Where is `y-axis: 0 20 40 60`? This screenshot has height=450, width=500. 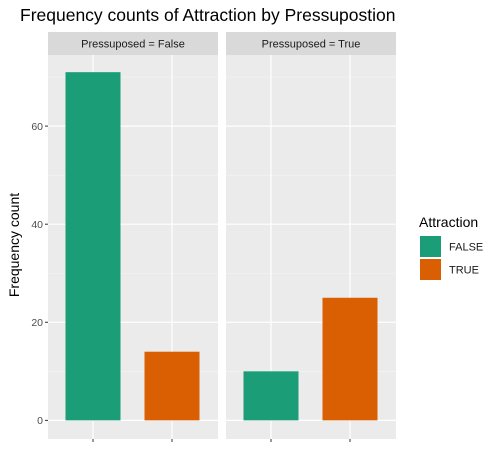 y-axis: 0 20 40 60 is located at coordinates (39, 274).